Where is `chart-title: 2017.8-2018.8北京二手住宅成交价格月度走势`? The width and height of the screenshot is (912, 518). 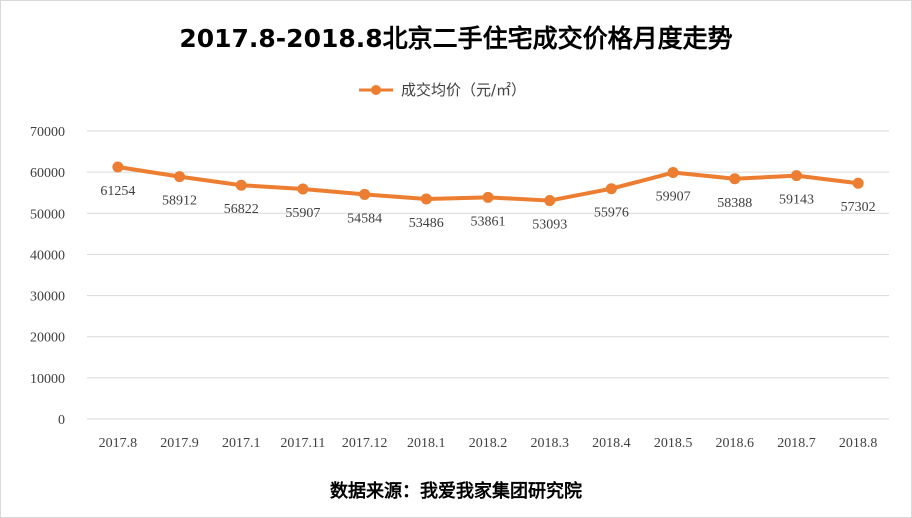 chart-title: 2017.8-2018.8北京二手住宅成交价格月度走势 is located at coordinates (455, 38).